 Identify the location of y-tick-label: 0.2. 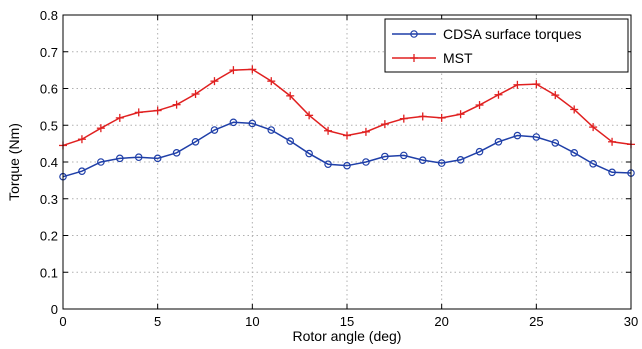
(49, 236).